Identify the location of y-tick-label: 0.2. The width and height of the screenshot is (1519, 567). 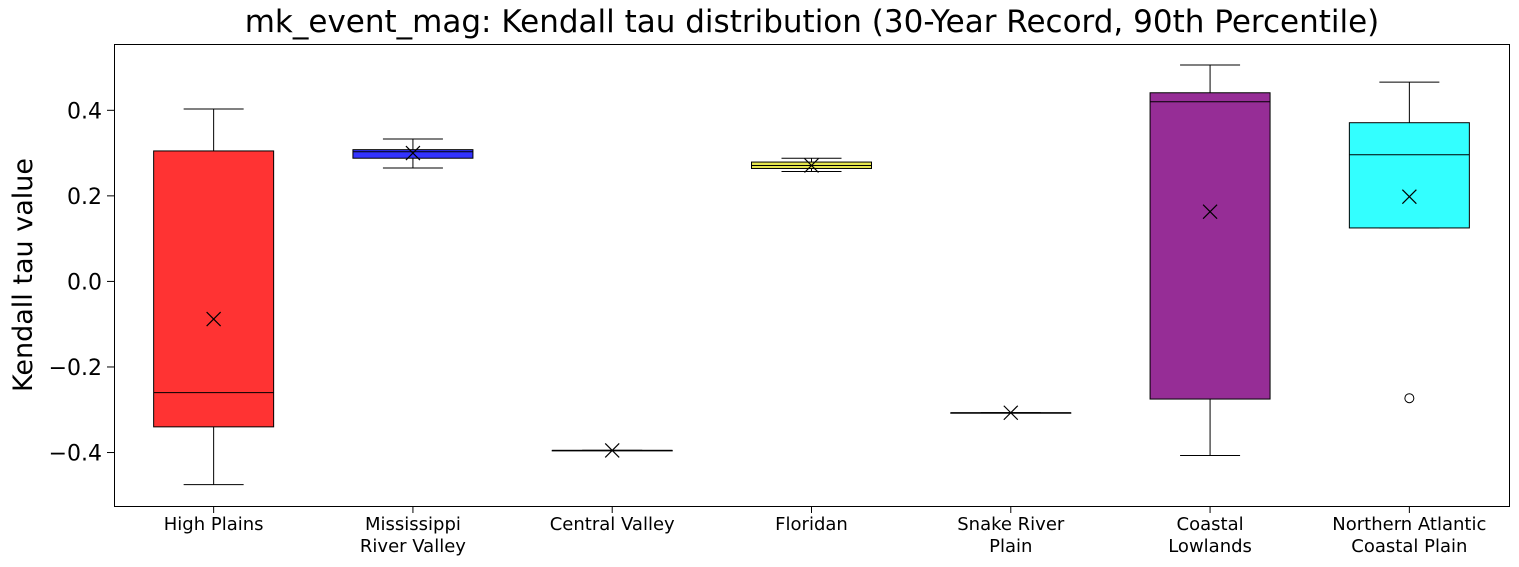
(84, 197).